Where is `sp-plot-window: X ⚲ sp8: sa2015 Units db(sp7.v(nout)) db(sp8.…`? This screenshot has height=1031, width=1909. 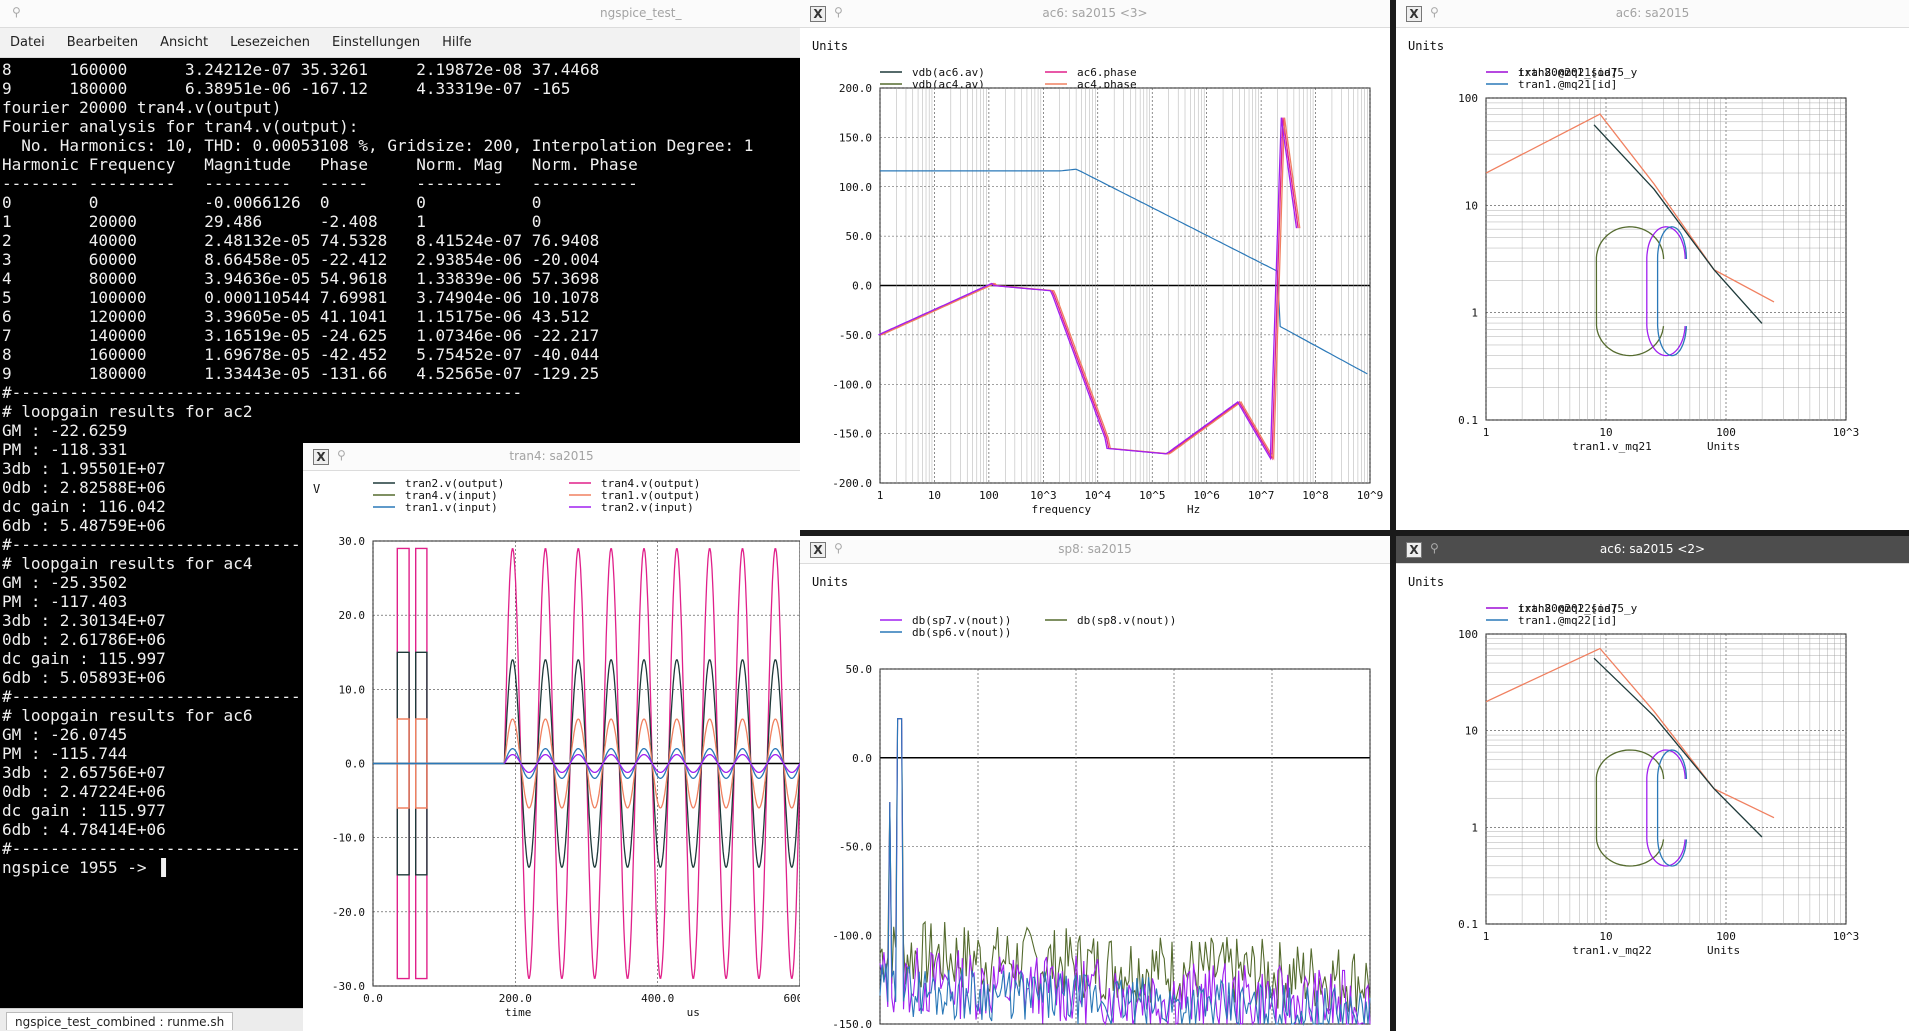
sp-plot-window: X ⚲ sp8: sa2015 Units db(sp7.v(nout)) db(sp8.… is located at coordinates (1095, 783).